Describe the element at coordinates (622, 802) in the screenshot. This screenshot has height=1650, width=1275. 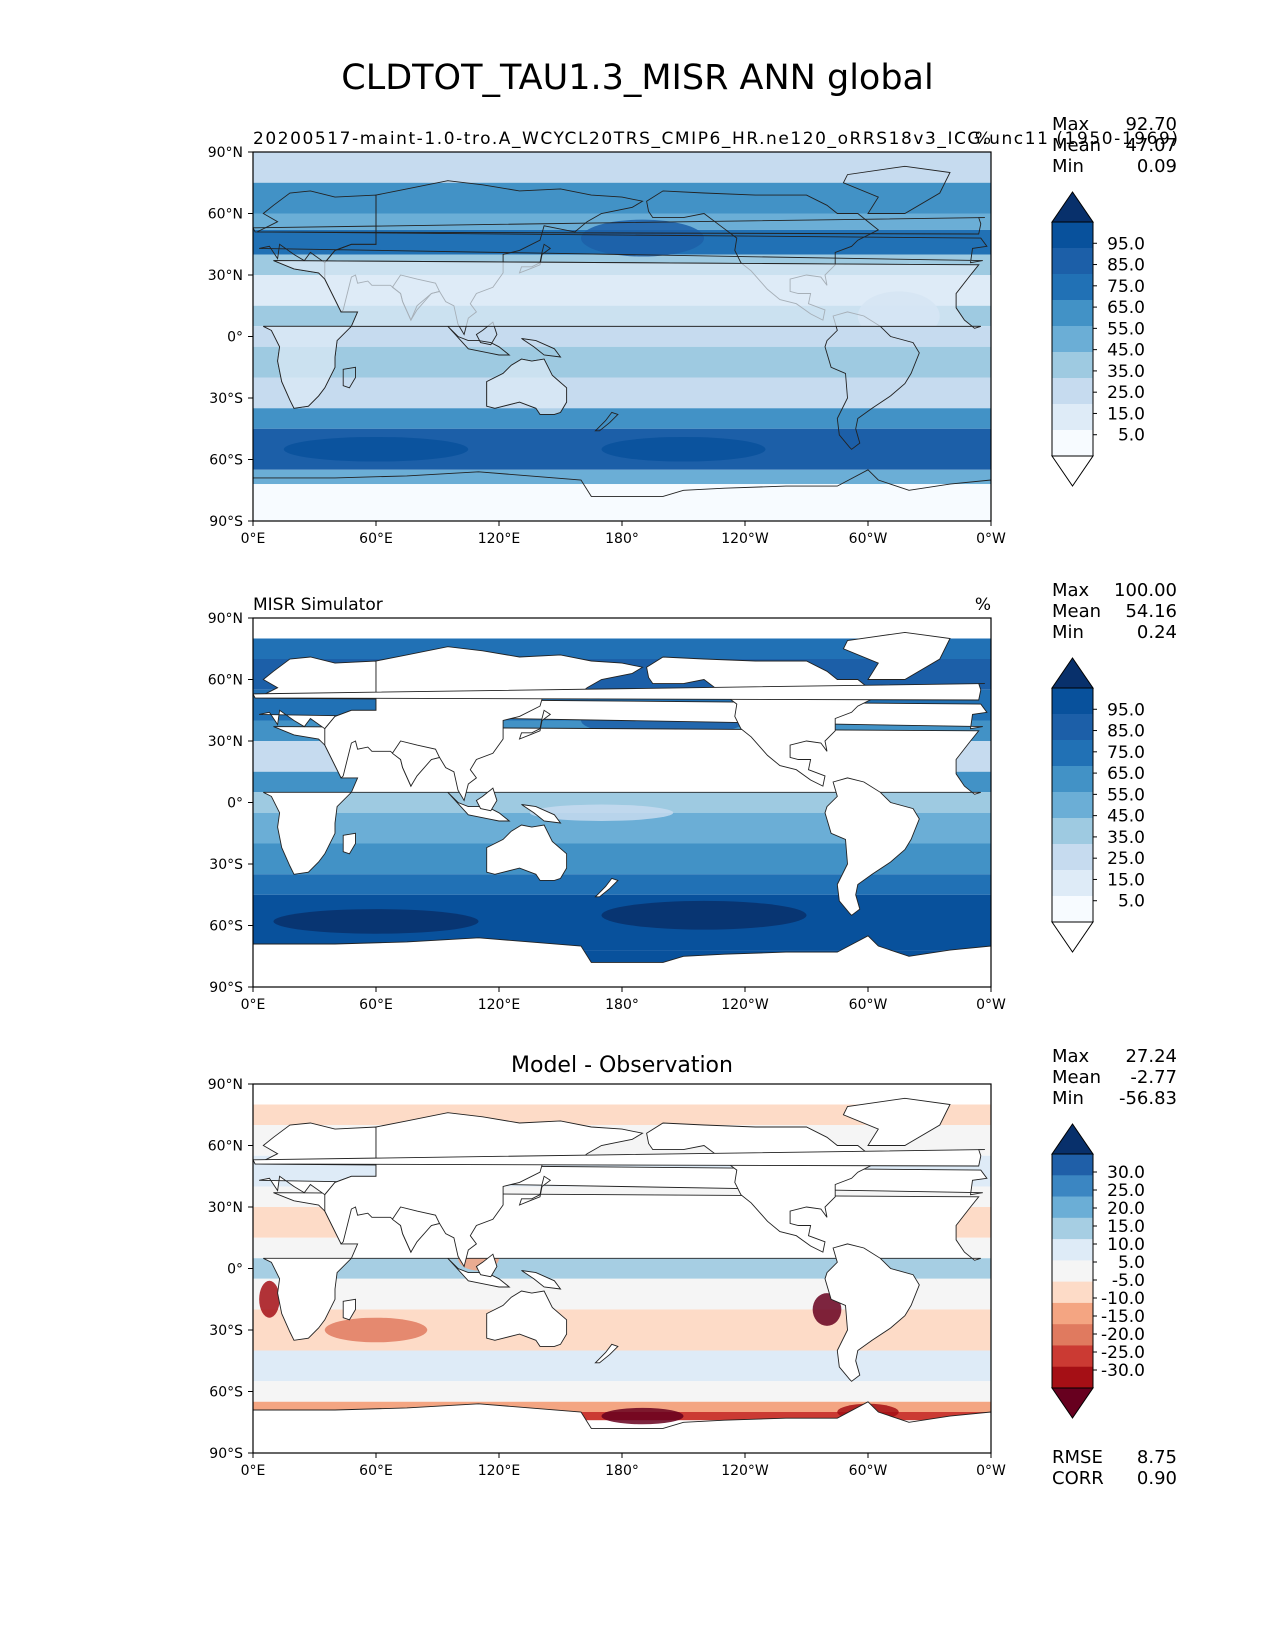
I see `field-obs` at that location.